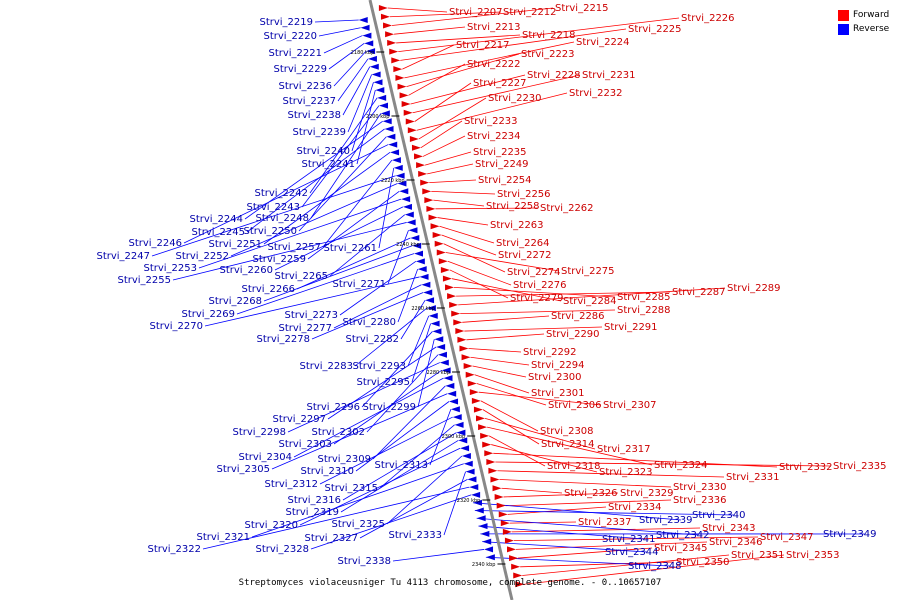 The height and width of the screenshot is (600, 900). I want to click on reverse-gene-label: Strvi_2243, so click(273, 207).